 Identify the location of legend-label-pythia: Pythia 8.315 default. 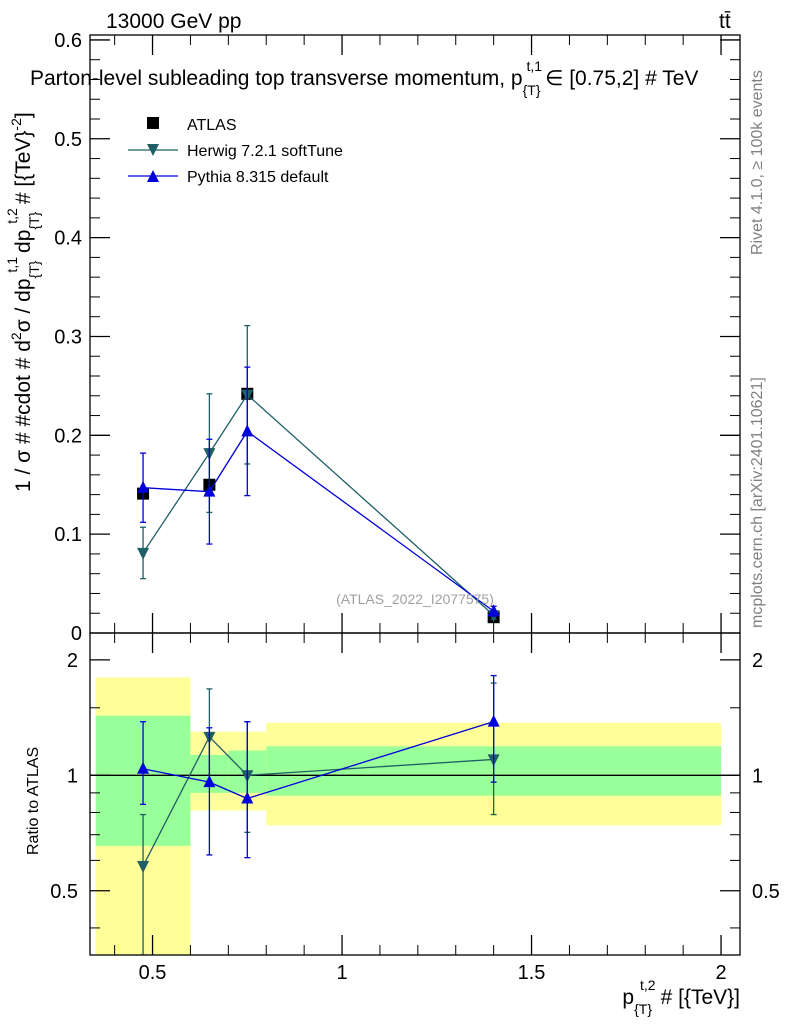
(258, 177).